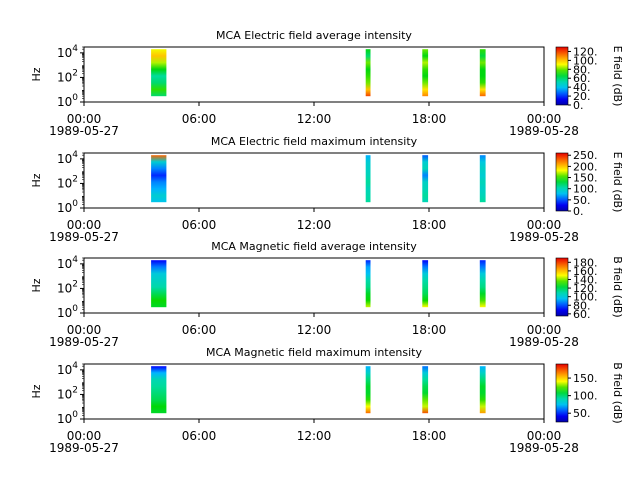 The height and width of the screenshot is (480, 640). I want to click on colorbar-tick-label: 200., so click(585, 166).